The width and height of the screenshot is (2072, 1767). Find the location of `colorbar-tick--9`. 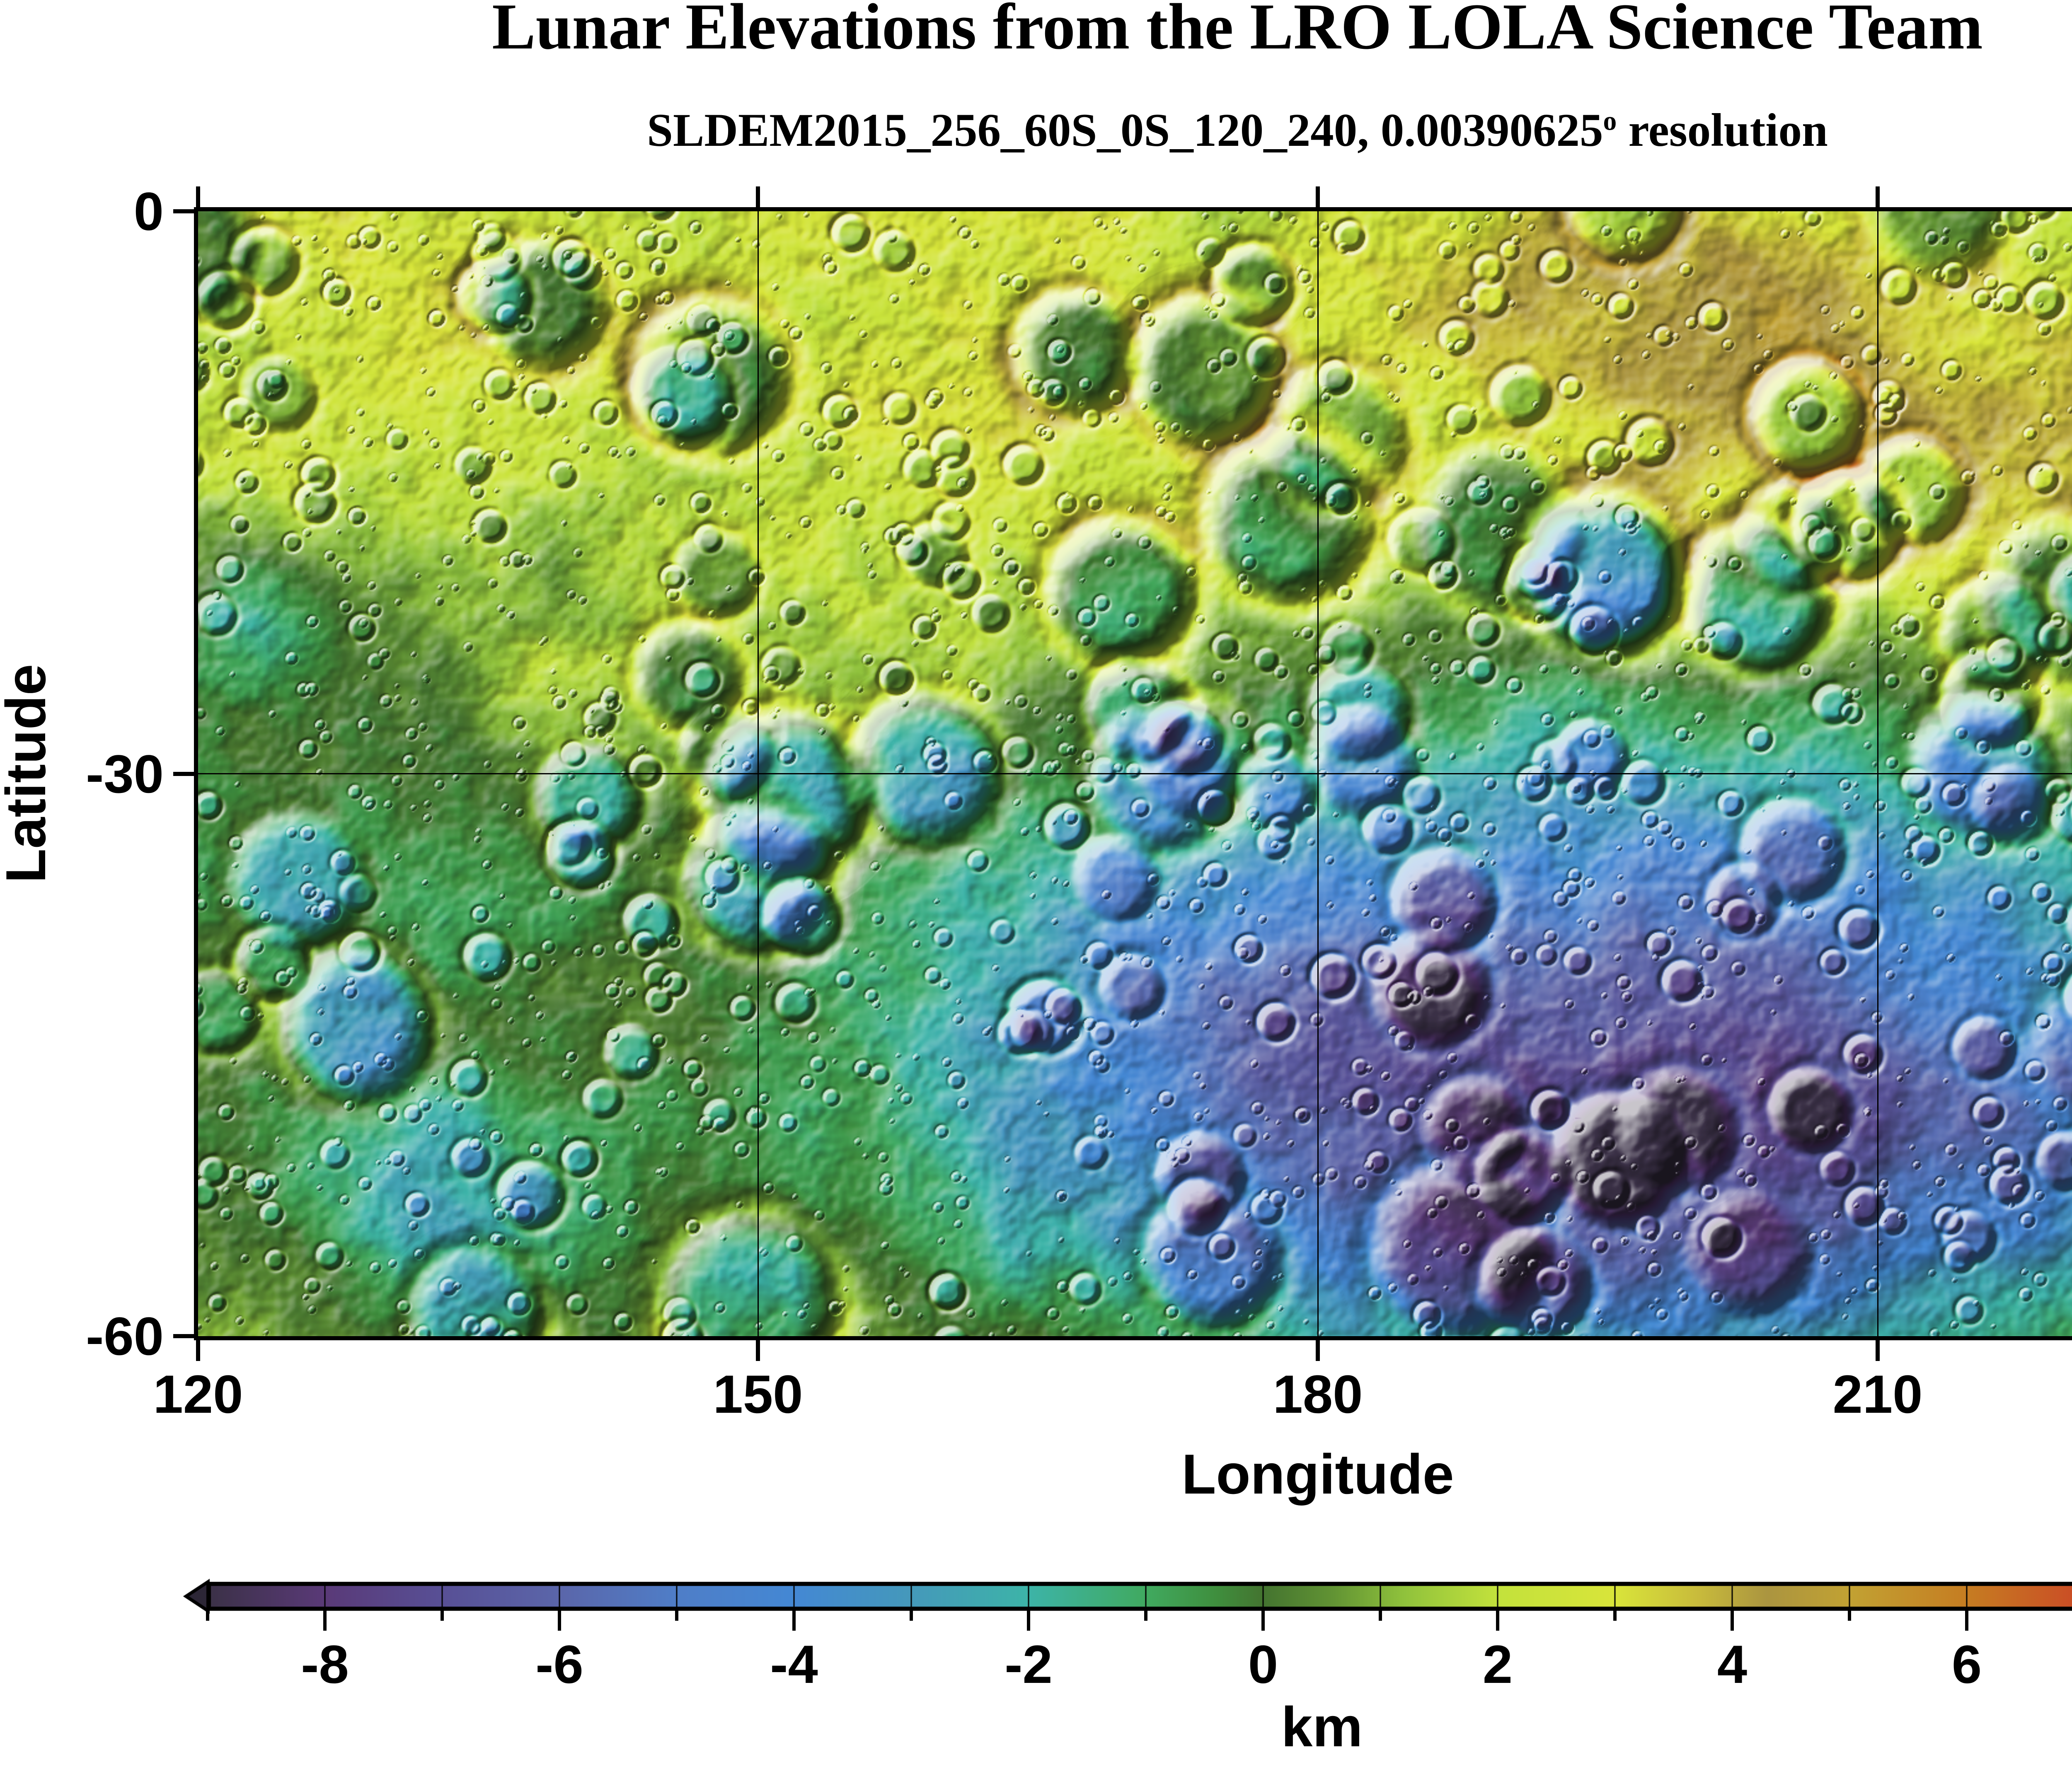

colorbar-tick--9 is located at coordinates (207, 1615).